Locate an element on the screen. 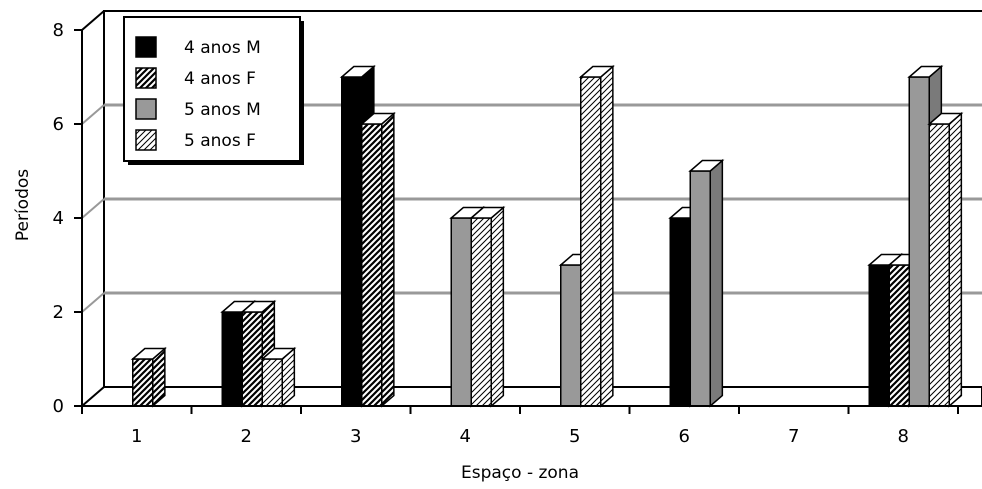  x-tick-label: 6 is located at coordinates (684, 436).